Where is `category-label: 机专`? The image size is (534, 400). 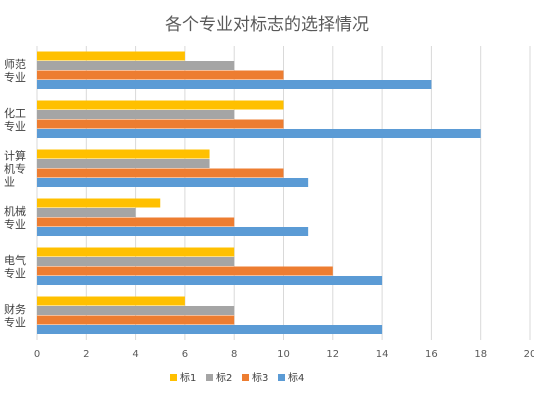
category-label: 机专 is located at coordinates (15, 169).